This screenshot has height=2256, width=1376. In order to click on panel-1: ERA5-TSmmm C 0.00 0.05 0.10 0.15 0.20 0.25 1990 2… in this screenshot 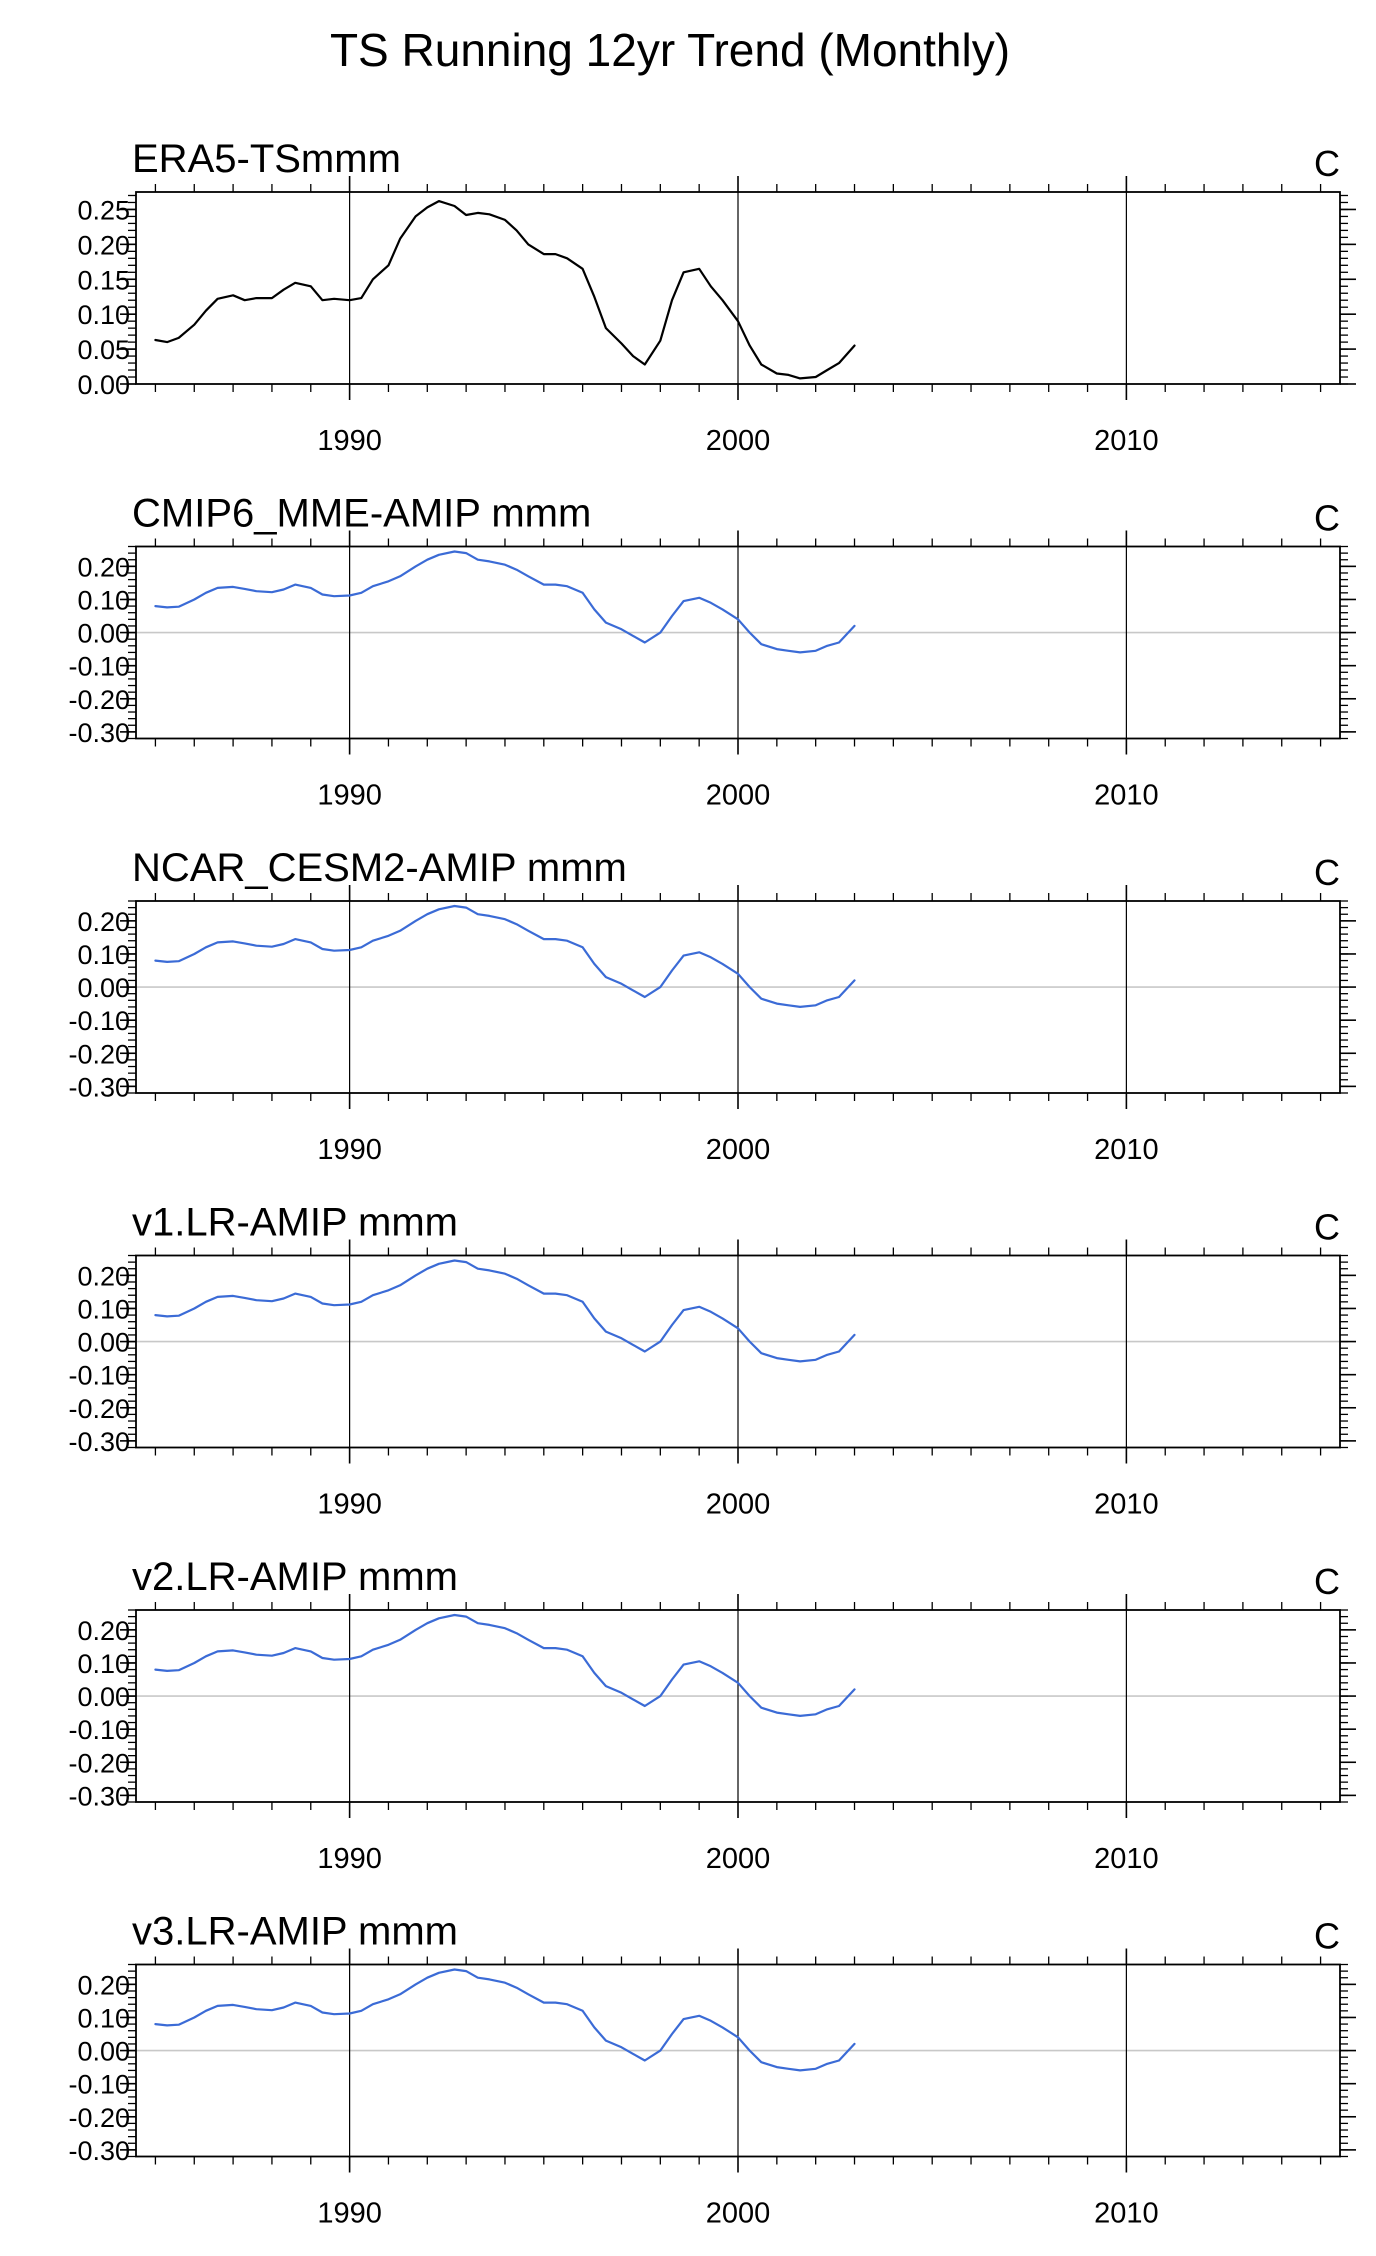, I will do `click(716, 297)`.